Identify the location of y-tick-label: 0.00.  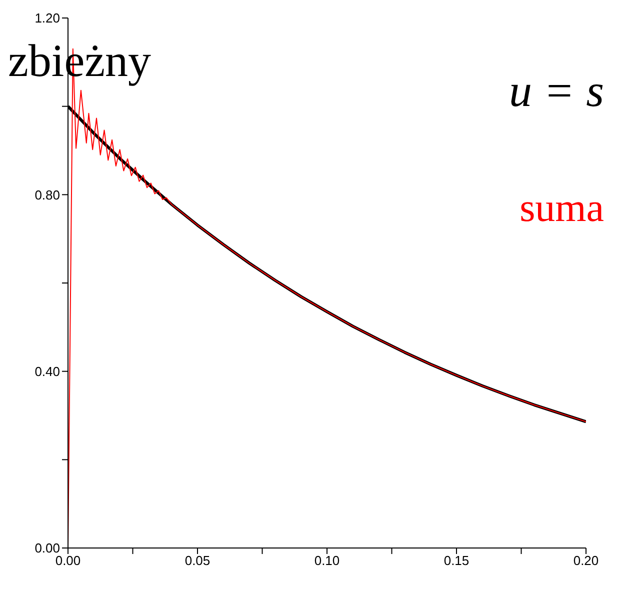
(47, 548).